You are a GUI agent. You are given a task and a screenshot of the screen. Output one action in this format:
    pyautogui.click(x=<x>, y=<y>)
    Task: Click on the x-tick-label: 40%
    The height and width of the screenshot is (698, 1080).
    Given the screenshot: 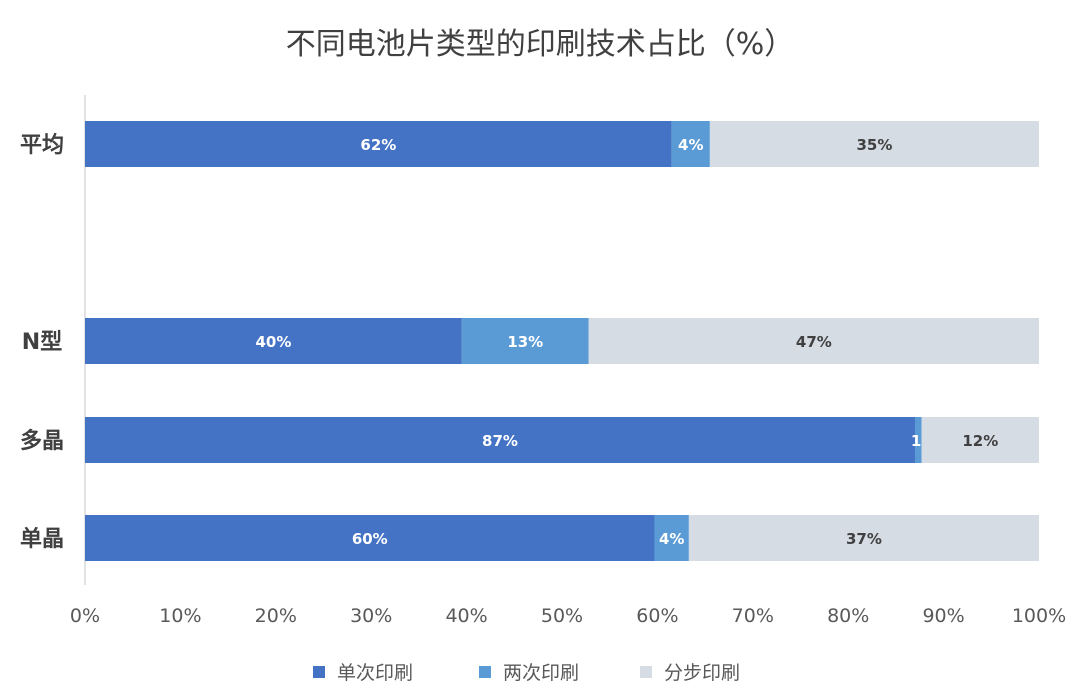 What is the action you would take?
    pyautogui.click(x=466, y=616)
    